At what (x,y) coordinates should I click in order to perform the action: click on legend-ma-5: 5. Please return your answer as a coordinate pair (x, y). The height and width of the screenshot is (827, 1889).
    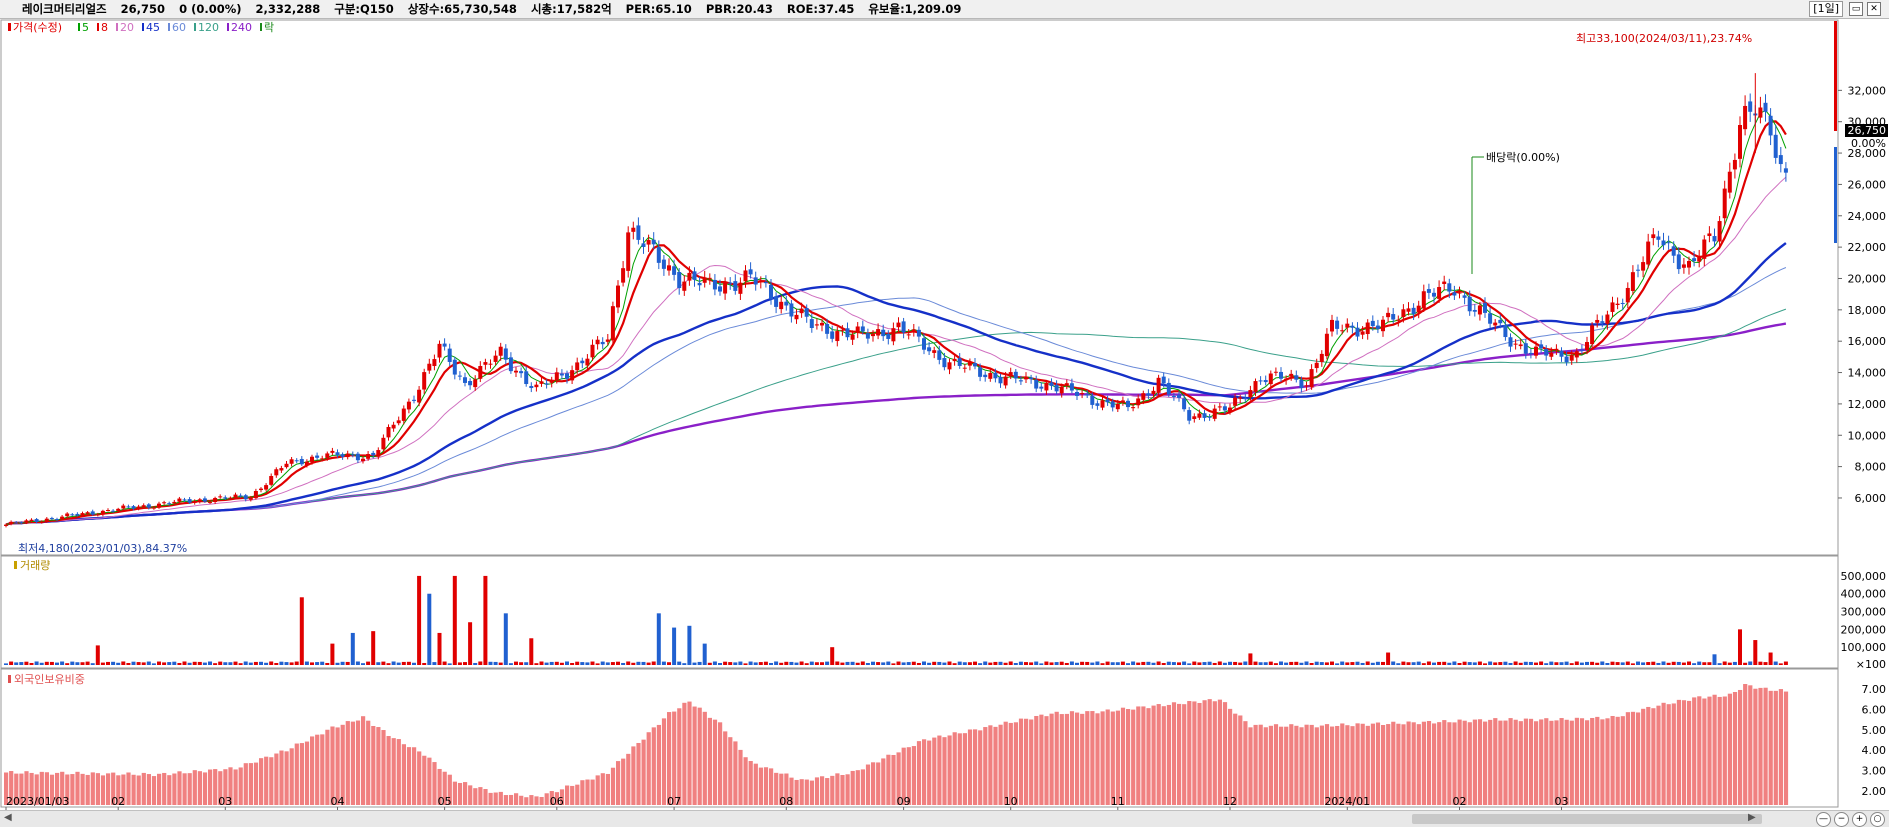
    Looking at the image, I should click on (85, 27).